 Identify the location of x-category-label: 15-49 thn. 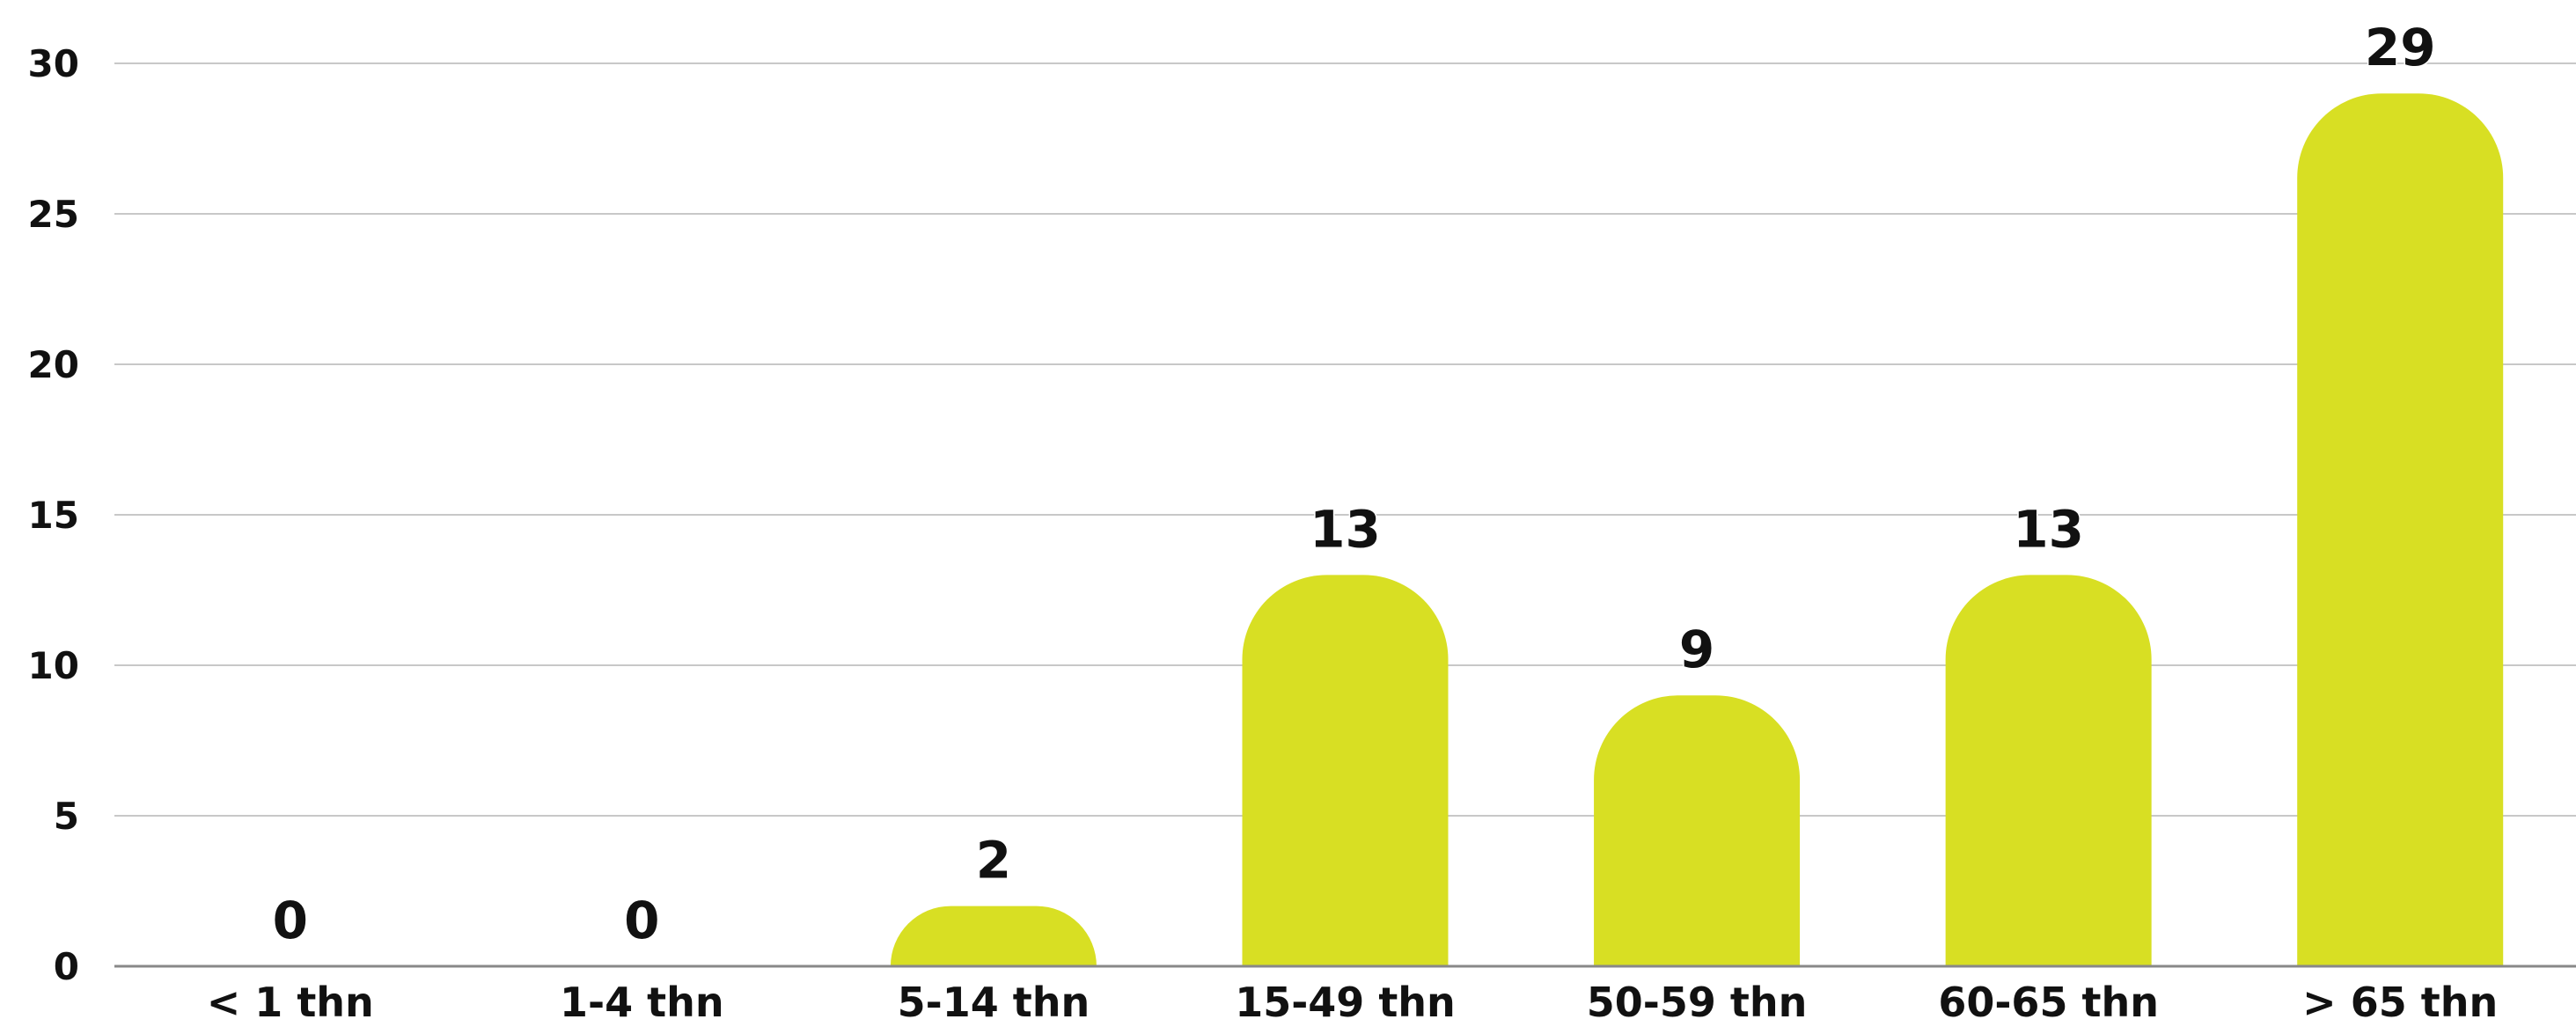
(1345, 1002).